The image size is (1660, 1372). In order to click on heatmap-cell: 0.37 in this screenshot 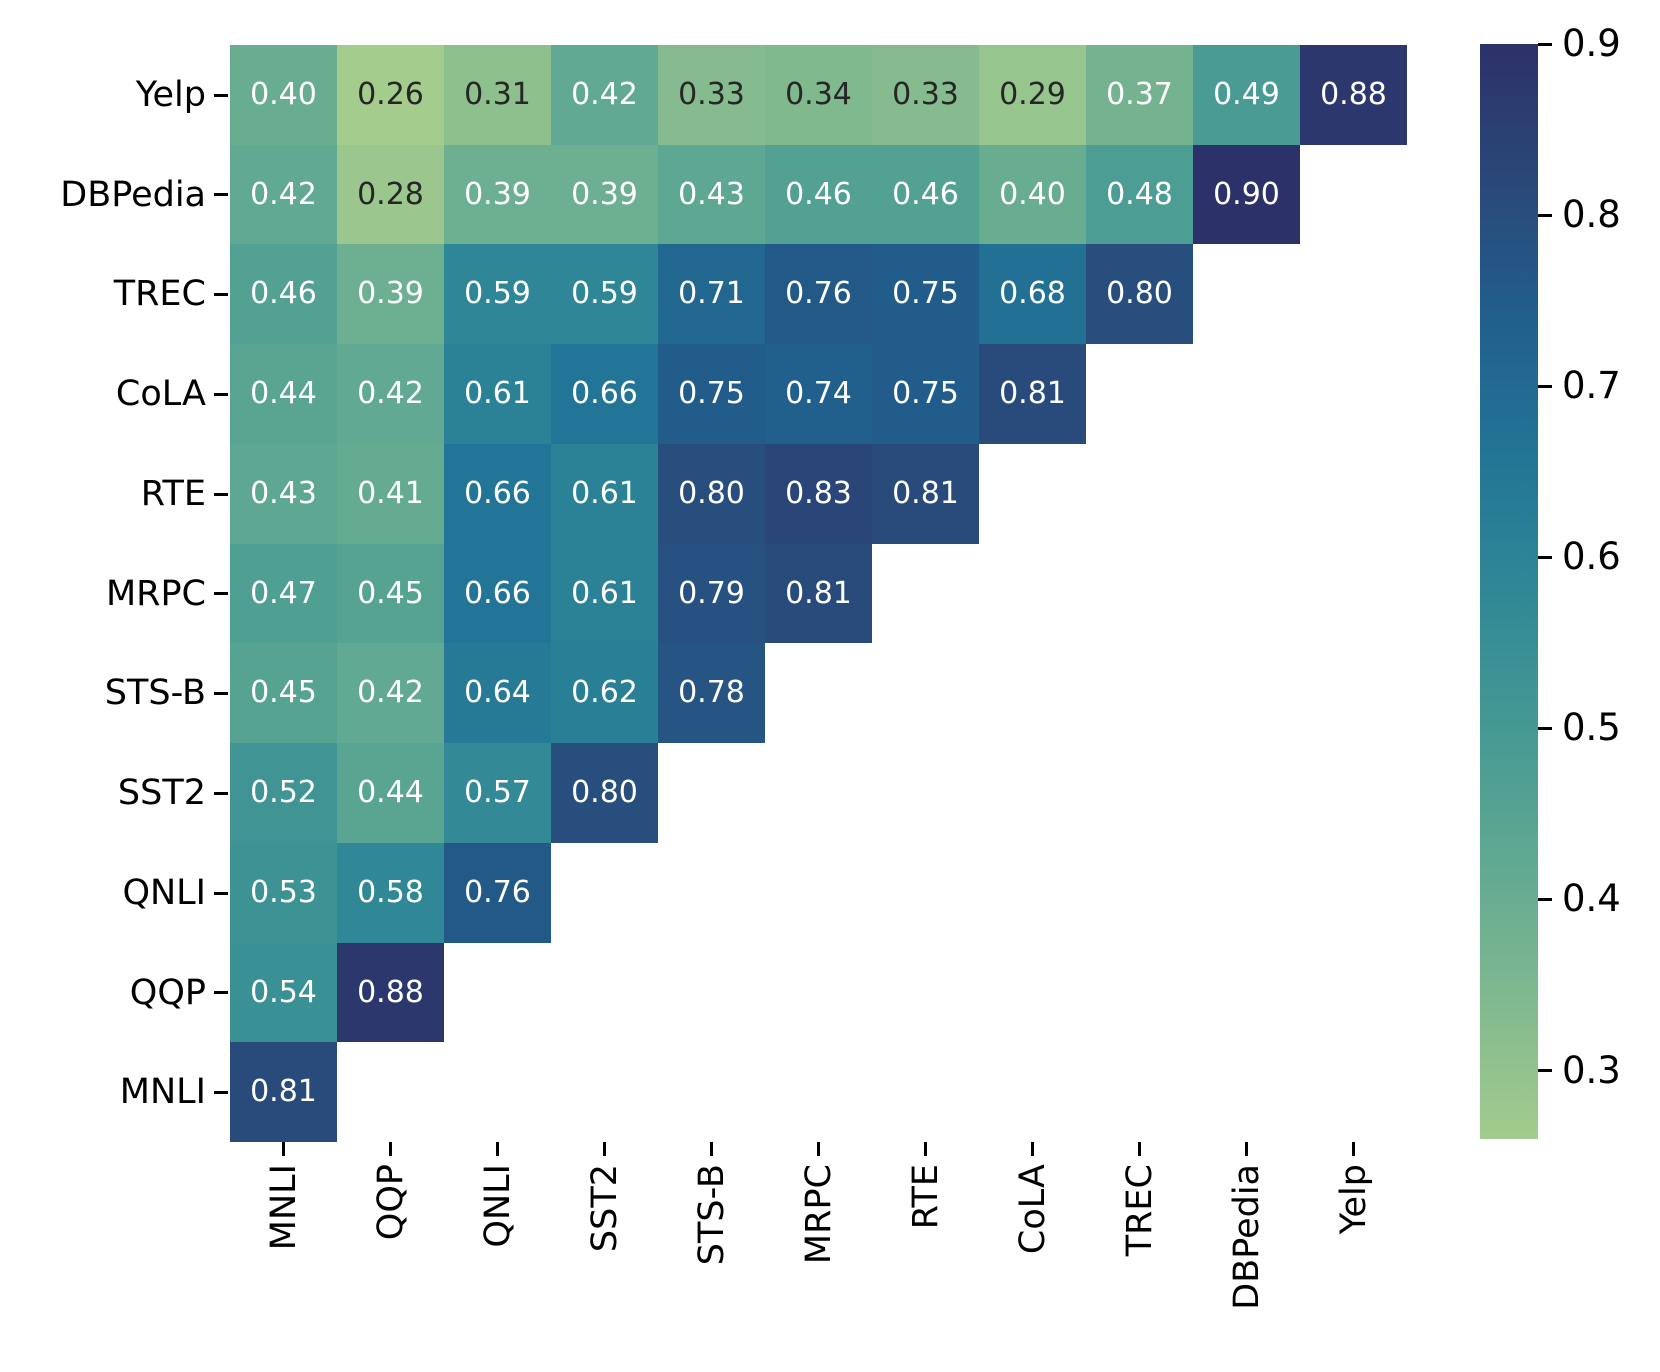, I will do `click(1139, 95)`.